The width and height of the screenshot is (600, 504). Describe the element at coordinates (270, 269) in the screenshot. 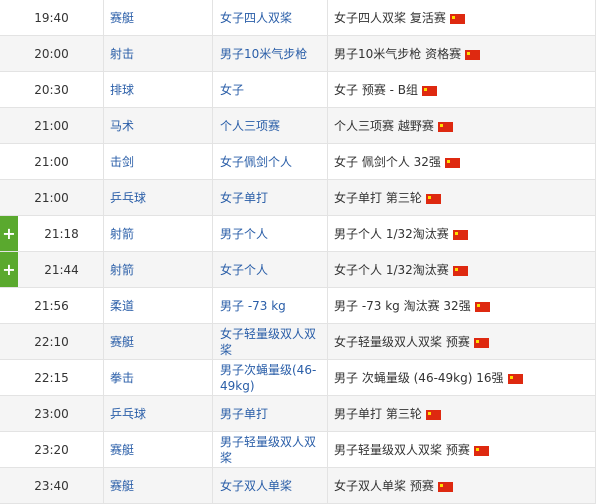

I see `event-cell: 女子个人` at that location.